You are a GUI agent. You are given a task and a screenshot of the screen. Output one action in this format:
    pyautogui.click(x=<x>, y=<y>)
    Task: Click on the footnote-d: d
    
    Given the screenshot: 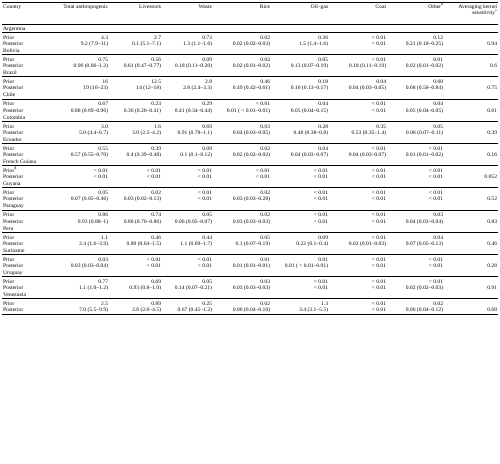 What is the action you would take?
    pyautogui.click(x=15, y=168)
    